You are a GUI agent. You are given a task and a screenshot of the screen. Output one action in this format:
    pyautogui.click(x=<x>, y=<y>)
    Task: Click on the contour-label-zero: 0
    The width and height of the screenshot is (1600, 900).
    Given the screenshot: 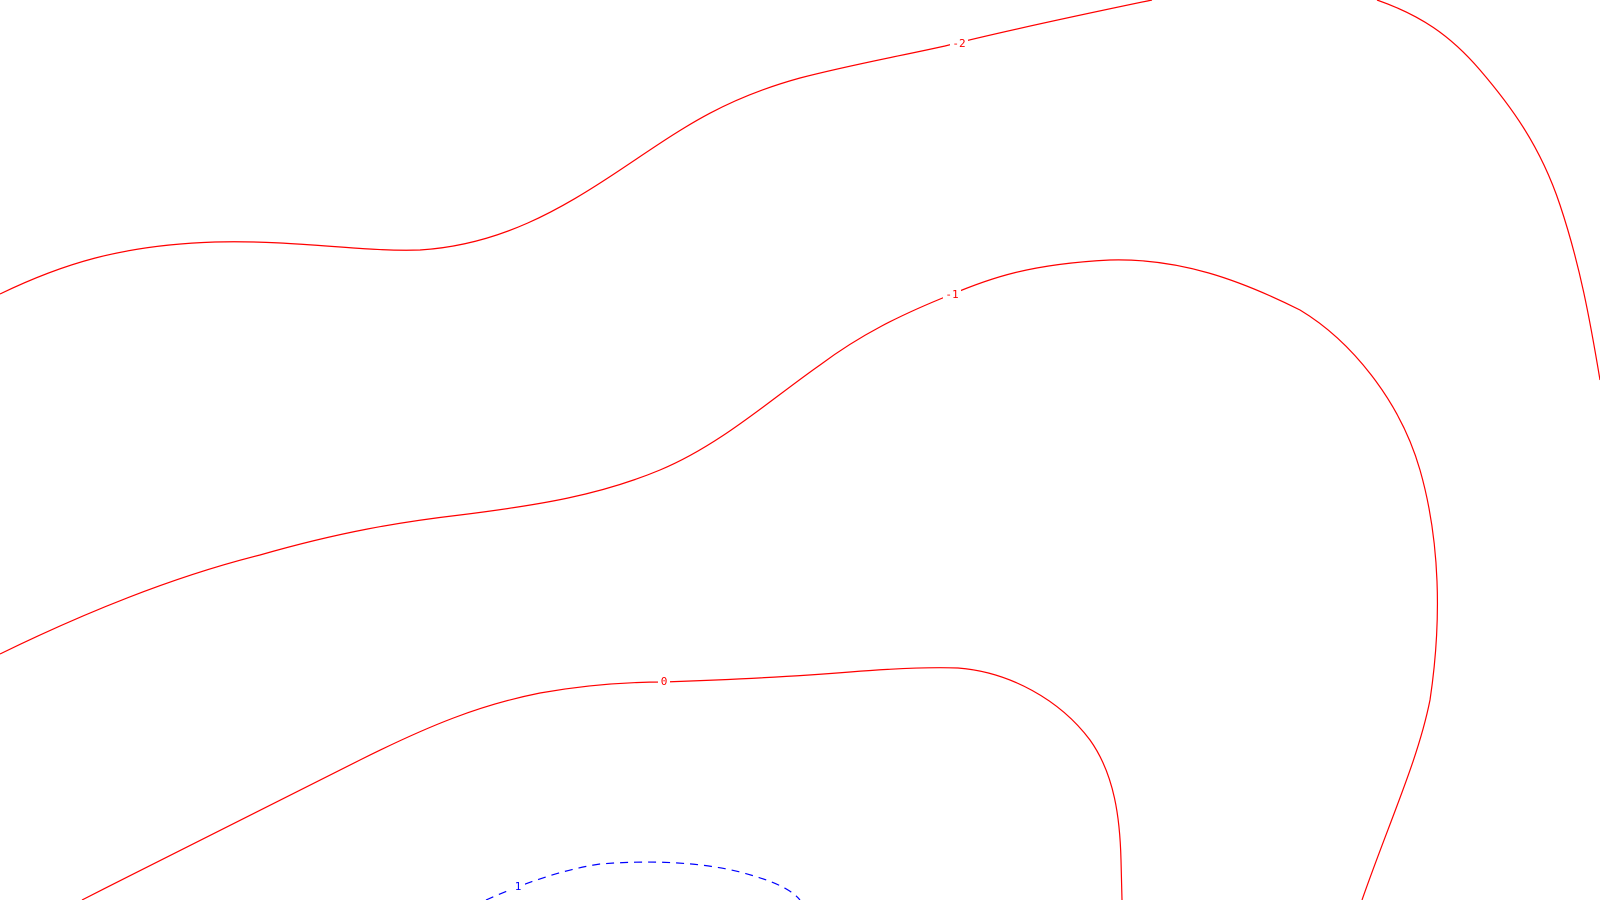 What is the action you would take?
    pyautogui.click(x=664, y=681)
    